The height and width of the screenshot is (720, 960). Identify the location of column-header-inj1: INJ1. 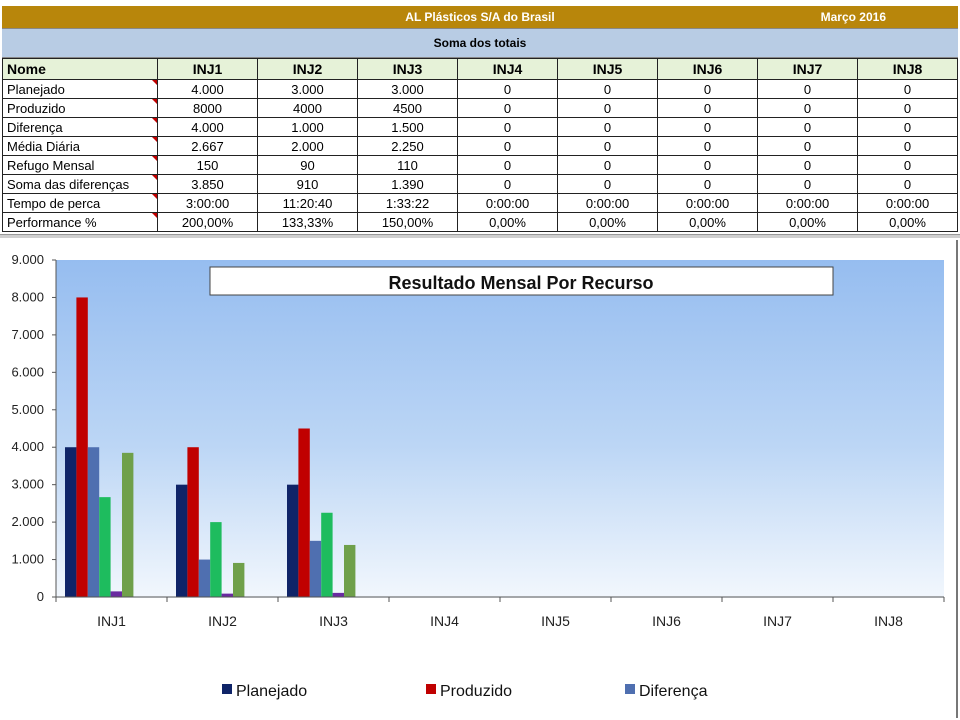
(207, 69).